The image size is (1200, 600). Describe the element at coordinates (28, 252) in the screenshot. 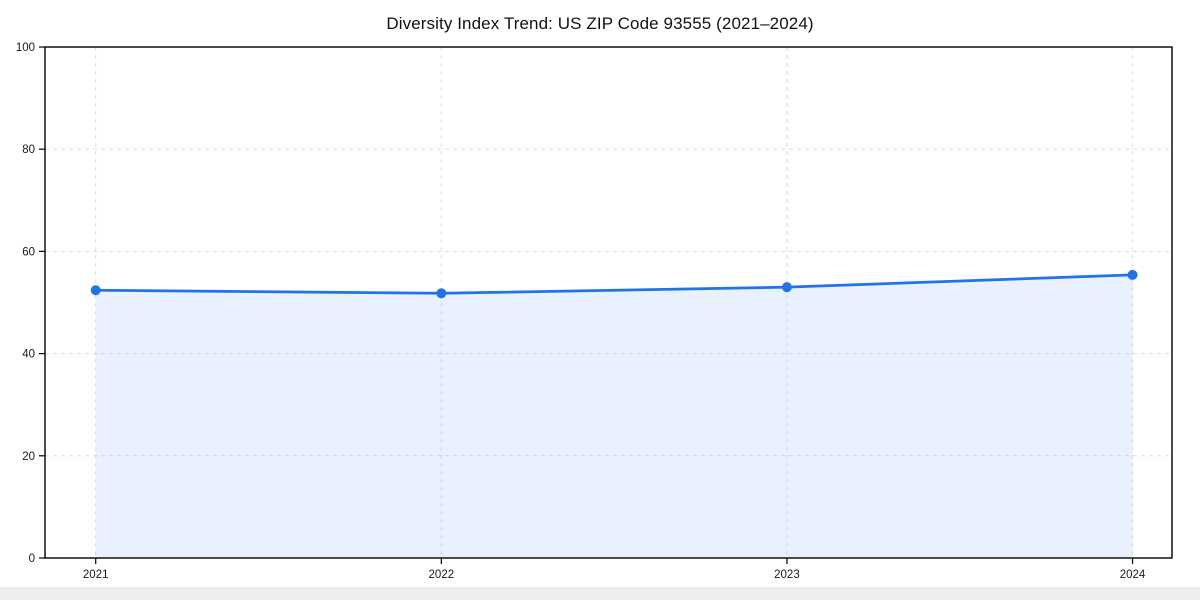

I see `y-tick-label: 60` at that location.